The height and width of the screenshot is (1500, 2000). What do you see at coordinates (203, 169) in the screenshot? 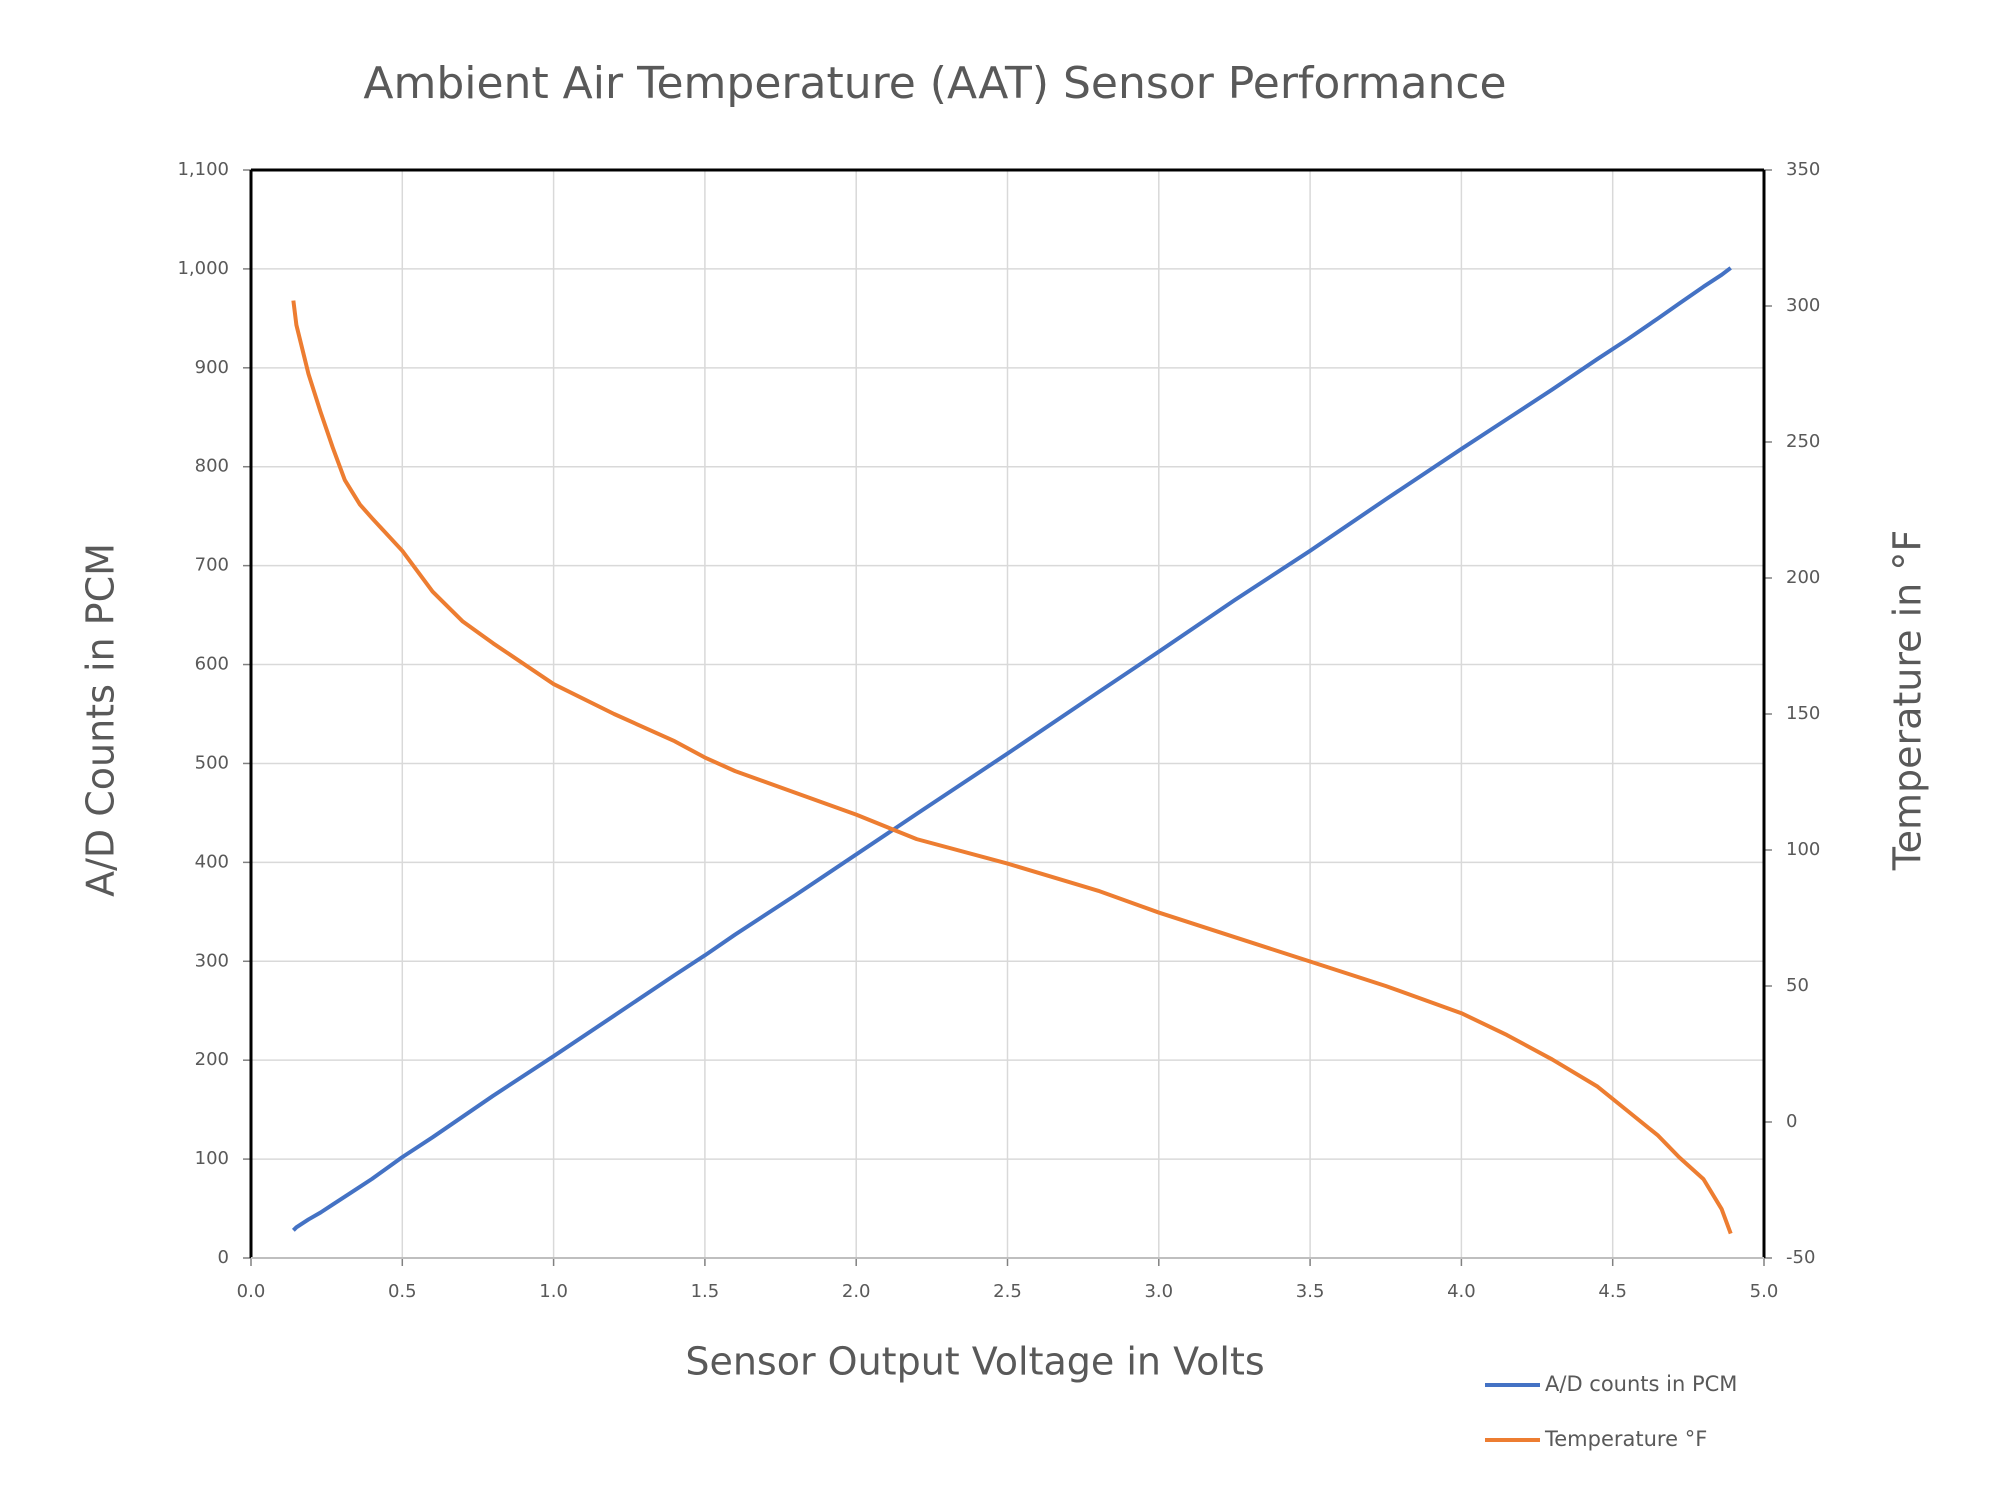
I see `y-tick-label: 1,100` at bounding box center [203, 169].